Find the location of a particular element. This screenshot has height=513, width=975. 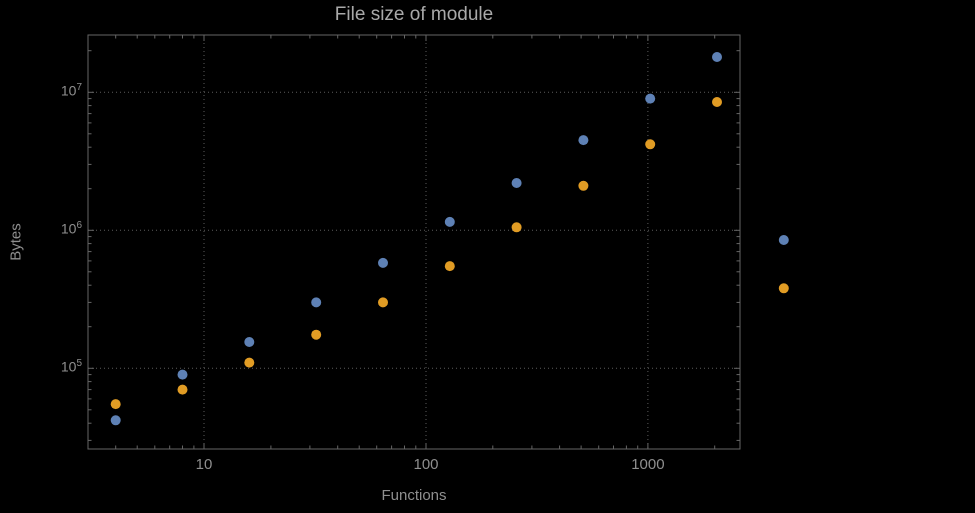

y-tick-label: 10⁶ is located at coordinates (71, 228).